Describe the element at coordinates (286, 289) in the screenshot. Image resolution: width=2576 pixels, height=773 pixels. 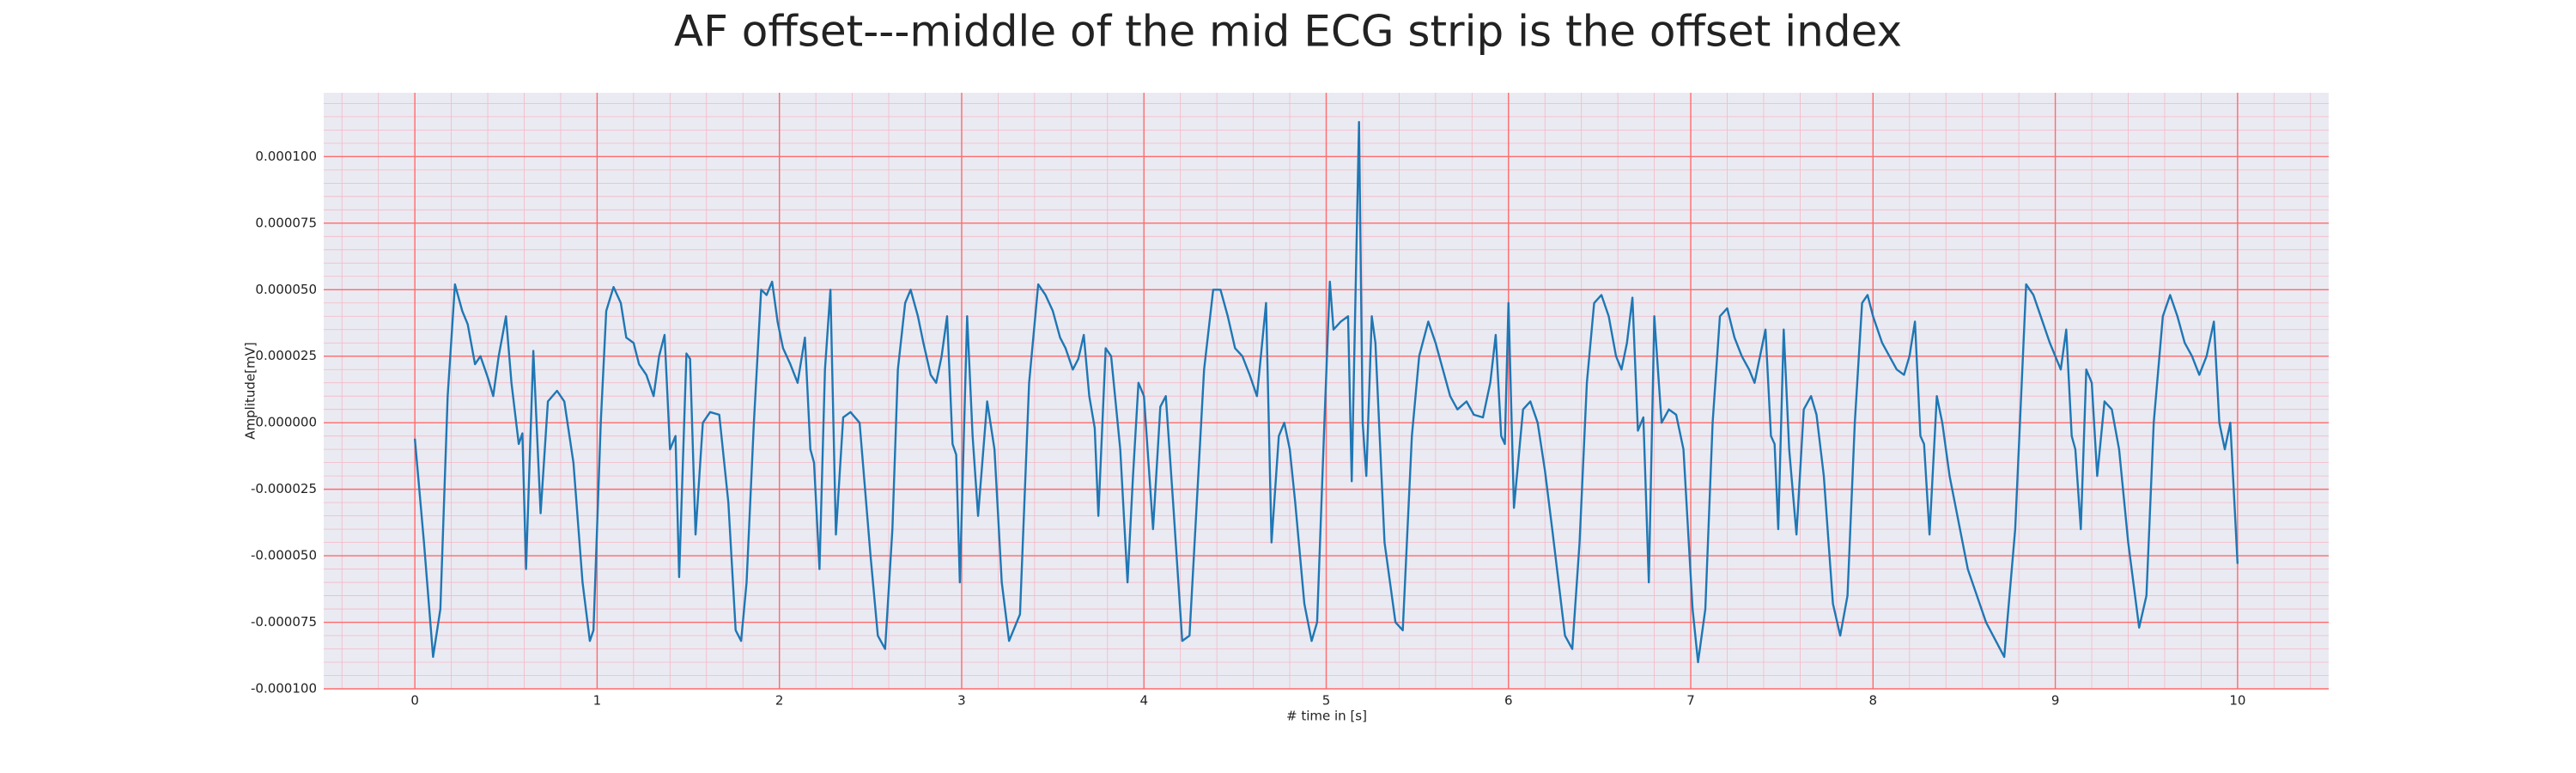
I see `y-tick-label: 0.000050` at that location.